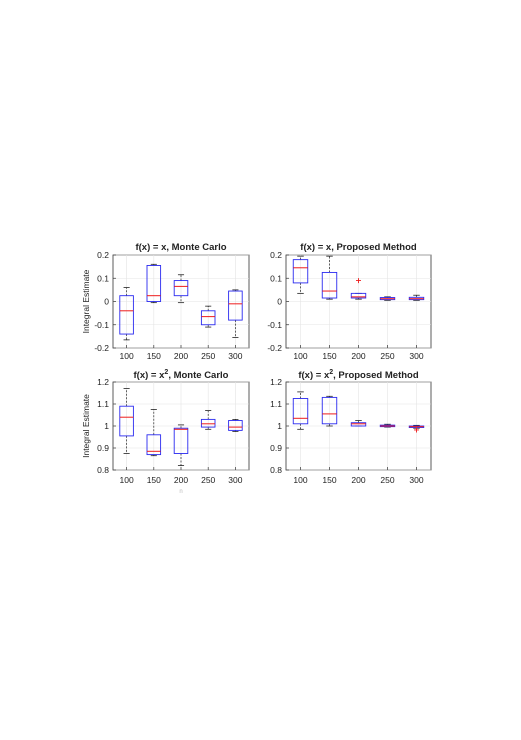 The width and height of the screenshot is (521, 740). I want to click on chart-title: f(x) = x, Proposed Method, so click(358, 247).